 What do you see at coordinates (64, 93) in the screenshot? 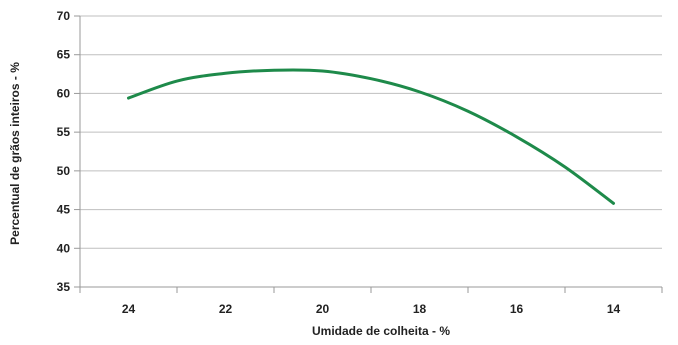
I see `y-tick-label: 60` at bounding box center [64, 93].